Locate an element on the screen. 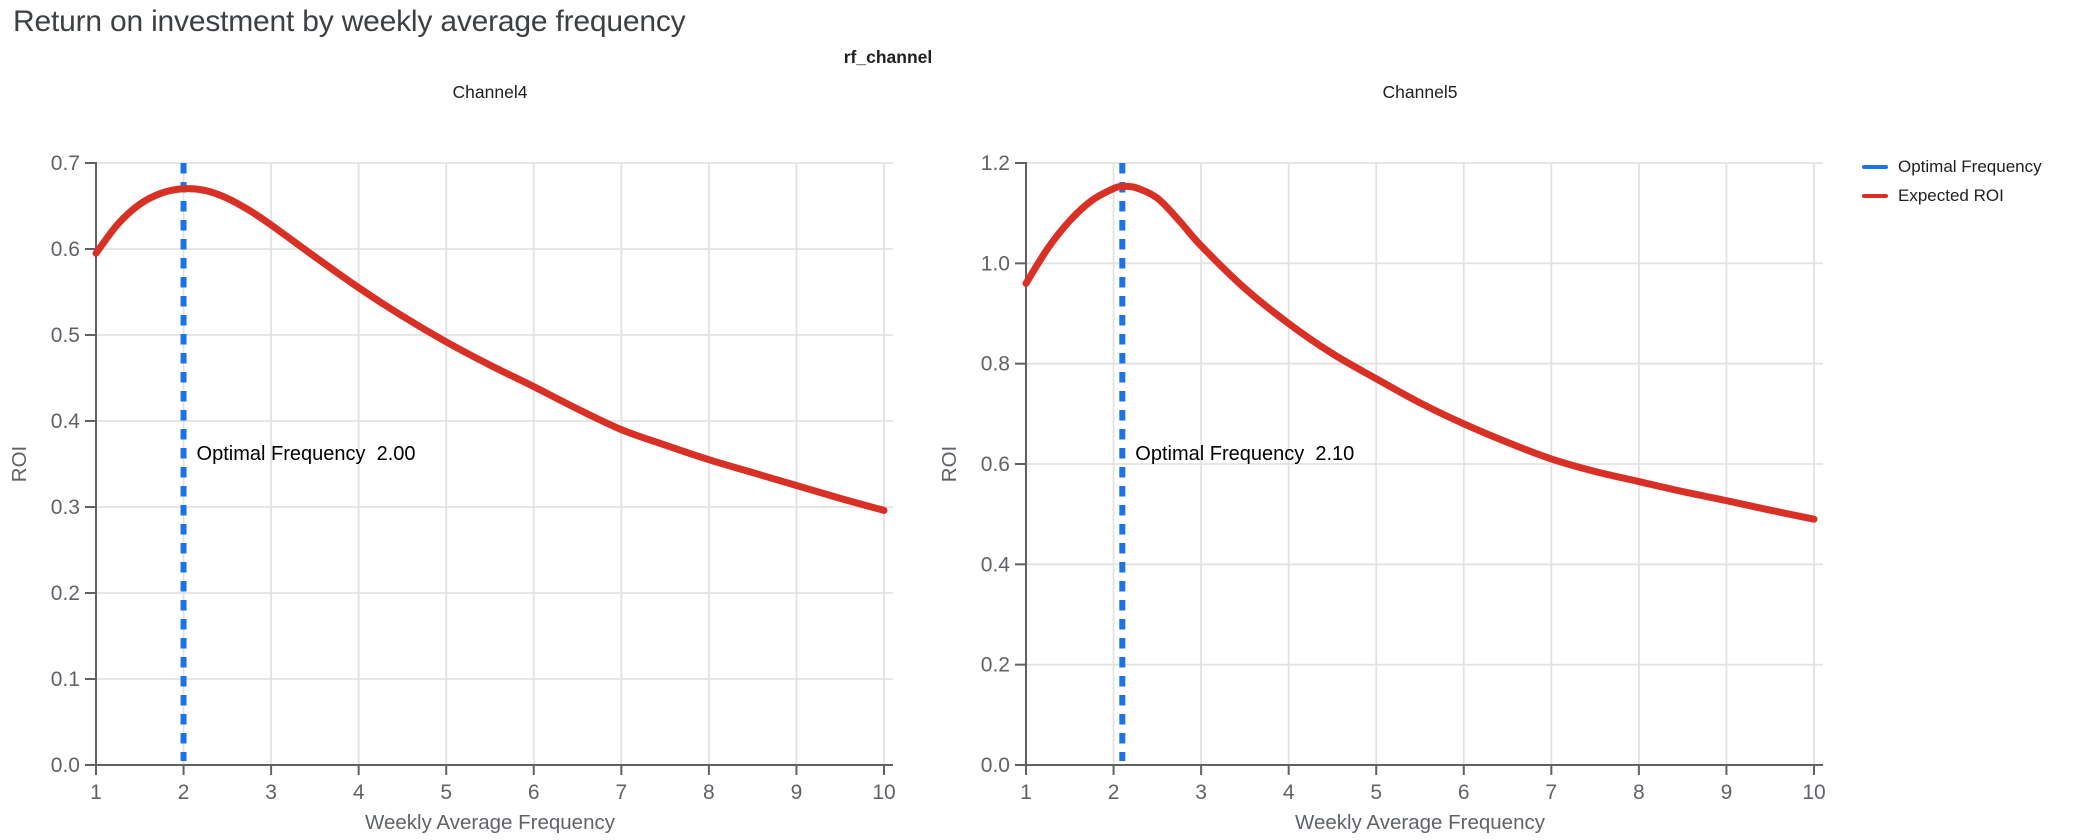 Image resolution: width=2074 pixels, height=840 pixels. legend-item-expected-roi: Expected ROI is located at coordinates (1952, 196).